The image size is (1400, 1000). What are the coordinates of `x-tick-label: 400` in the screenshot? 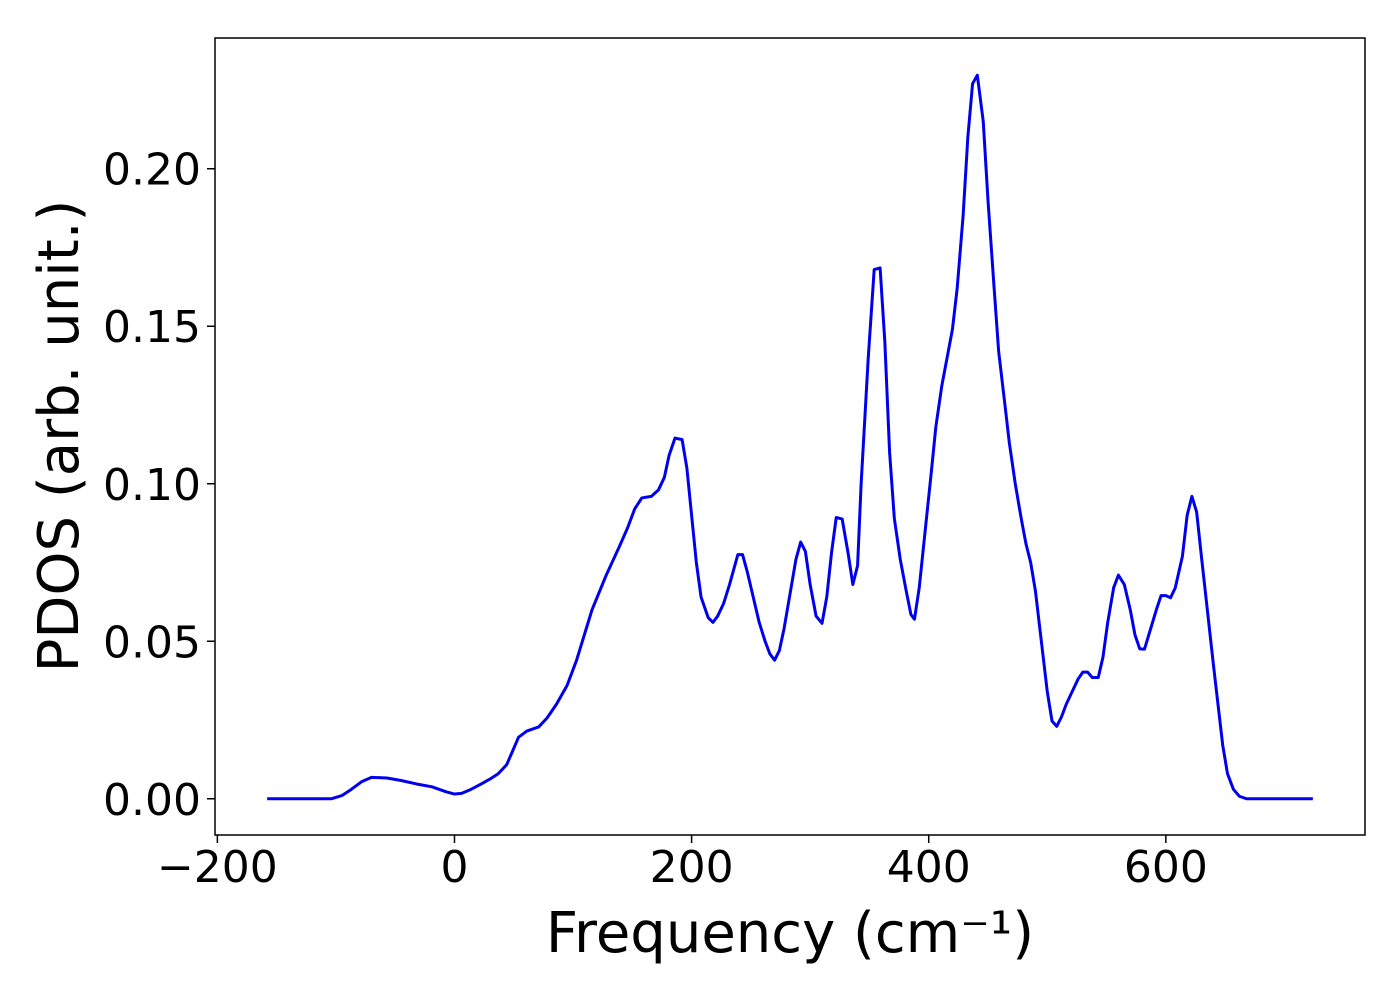 It's located at (929, 867).